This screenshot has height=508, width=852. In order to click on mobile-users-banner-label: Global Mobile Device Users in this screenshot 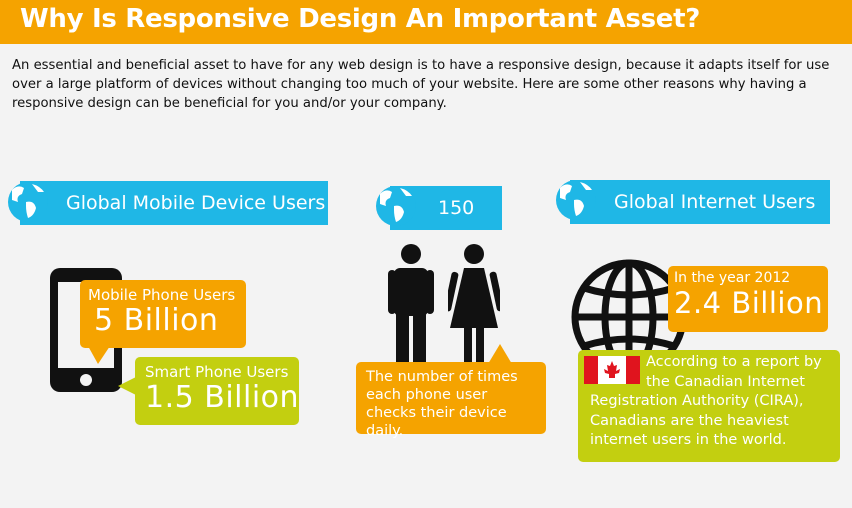, I will do `click(196, 203)`.